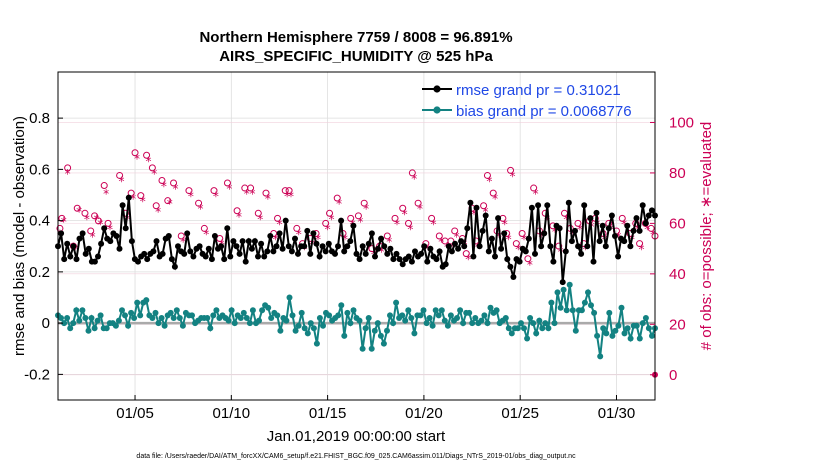 Image resolution: width=830 pixels, height=470 pixels. What do you see at coordinates (617, 413) in the screenshot?
I see `x-tick-label: 01/30` at bounding box center [617, 413].